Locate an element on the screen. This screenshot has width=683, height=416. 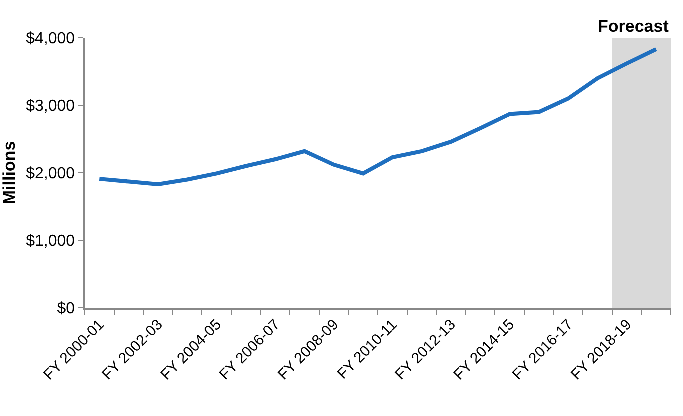
y-tick-label: $1,000 is located at coordinates (51, 241).